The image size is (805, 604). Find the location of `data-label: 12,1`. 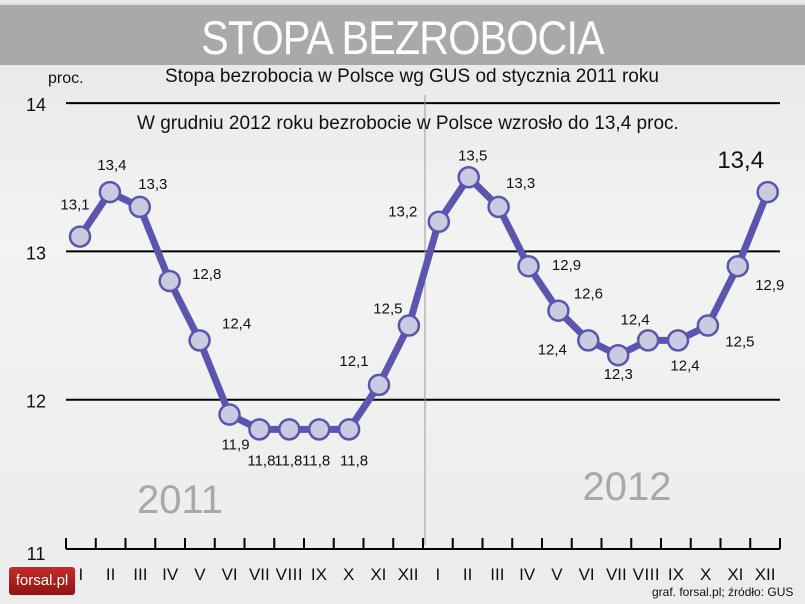

data-label: 12,1 is located at coordinates (353, 361).